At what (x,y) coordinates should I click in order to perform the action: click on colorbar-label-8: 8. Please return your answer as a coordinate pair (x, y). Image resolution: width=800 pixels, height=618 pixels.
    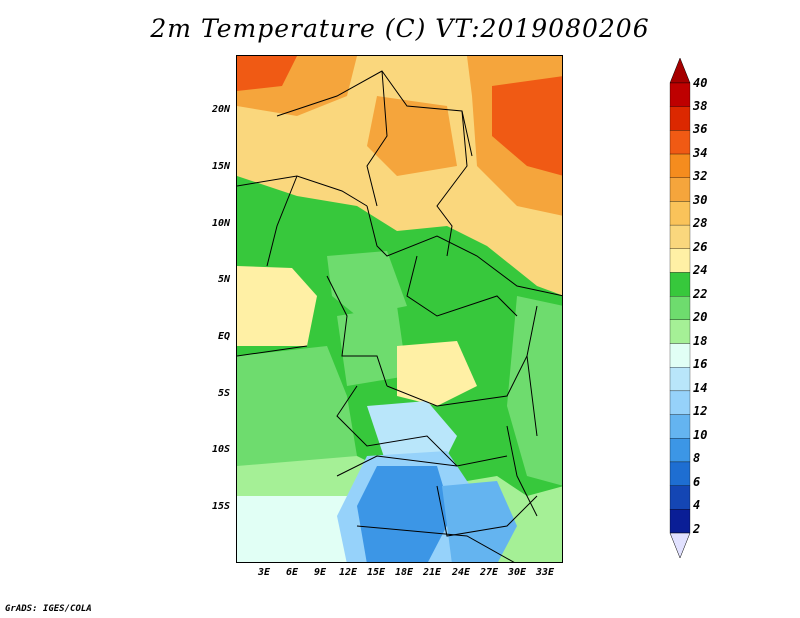
    Looking at the image, I should click on (697, 458).